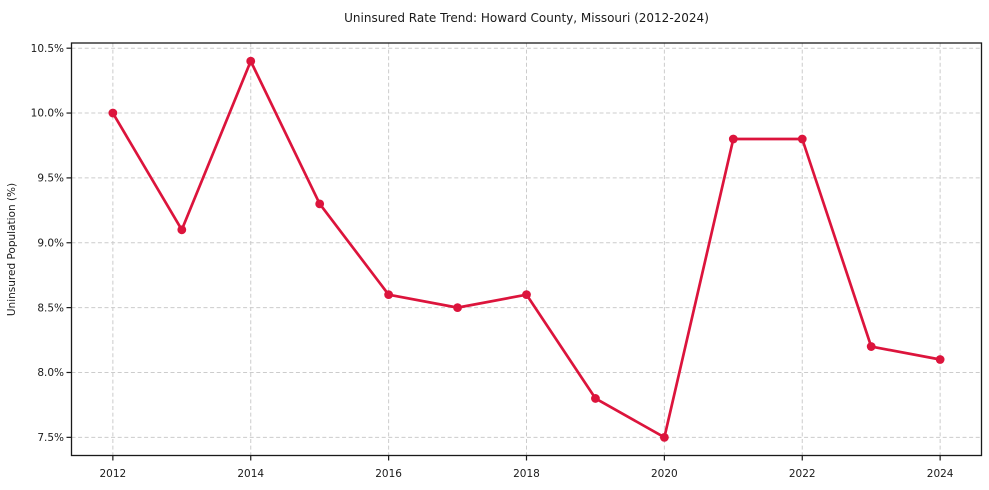 Image resolution: width=989 pixels, height=490 pixels. What do you see at coordinates (526, 474) in the screenshot?
I see `x-tick-label: 2018` at bounding box center [526, 474].